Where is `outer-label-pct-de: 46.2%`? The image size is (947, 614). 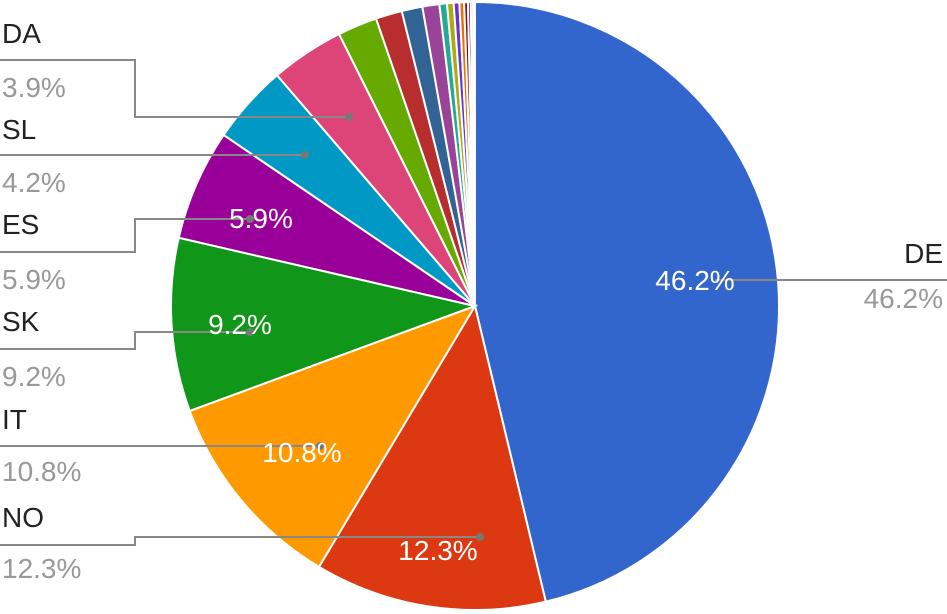 outer-label-pct-de: 46.2% is located at coordinates (903, 298).